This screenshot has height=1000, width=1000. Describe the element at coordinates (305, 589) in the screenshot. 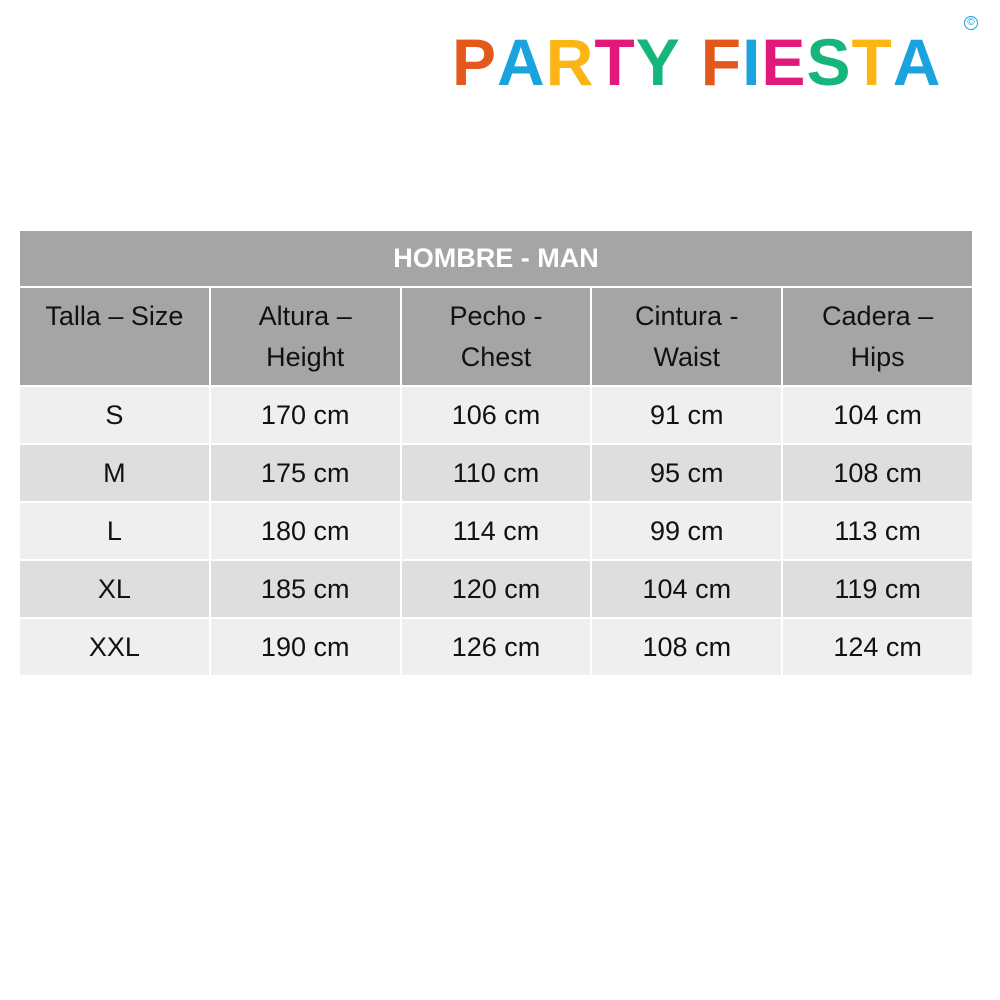

I see `cell-height: 185 cm` at that location.